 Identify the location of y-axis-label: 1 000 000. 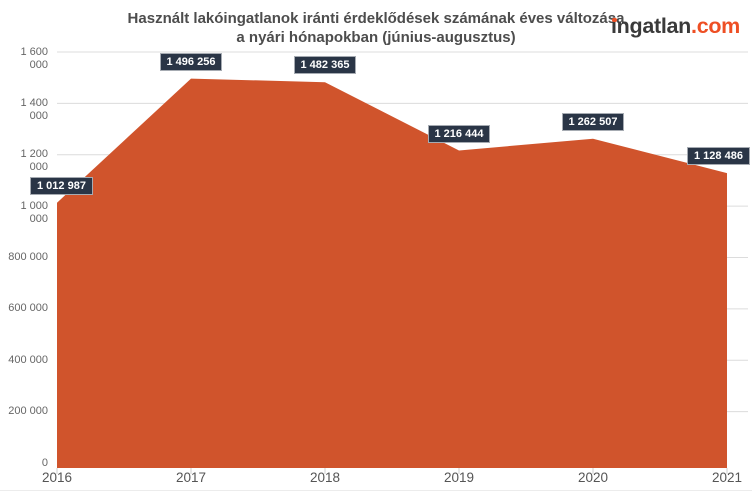
(34, 212).